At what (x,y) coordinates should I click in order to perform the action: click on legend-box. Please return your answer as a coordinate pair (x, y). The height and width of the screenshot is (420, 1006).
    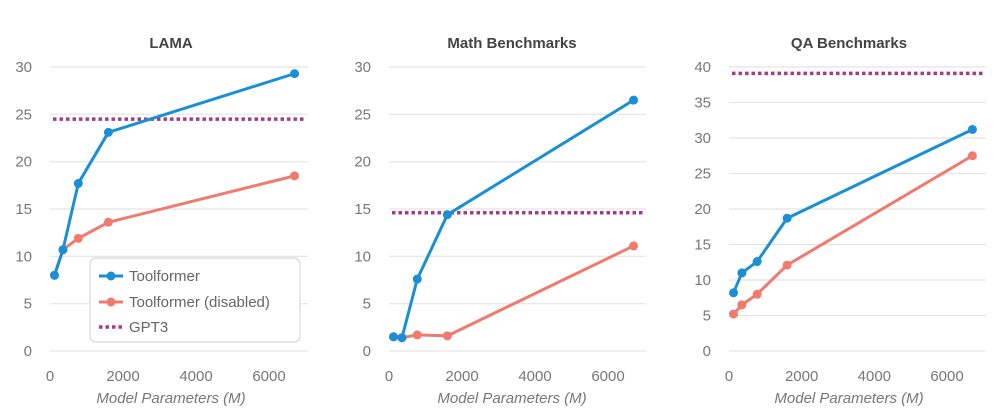
    Looking at the image, I should click on (195, 300).